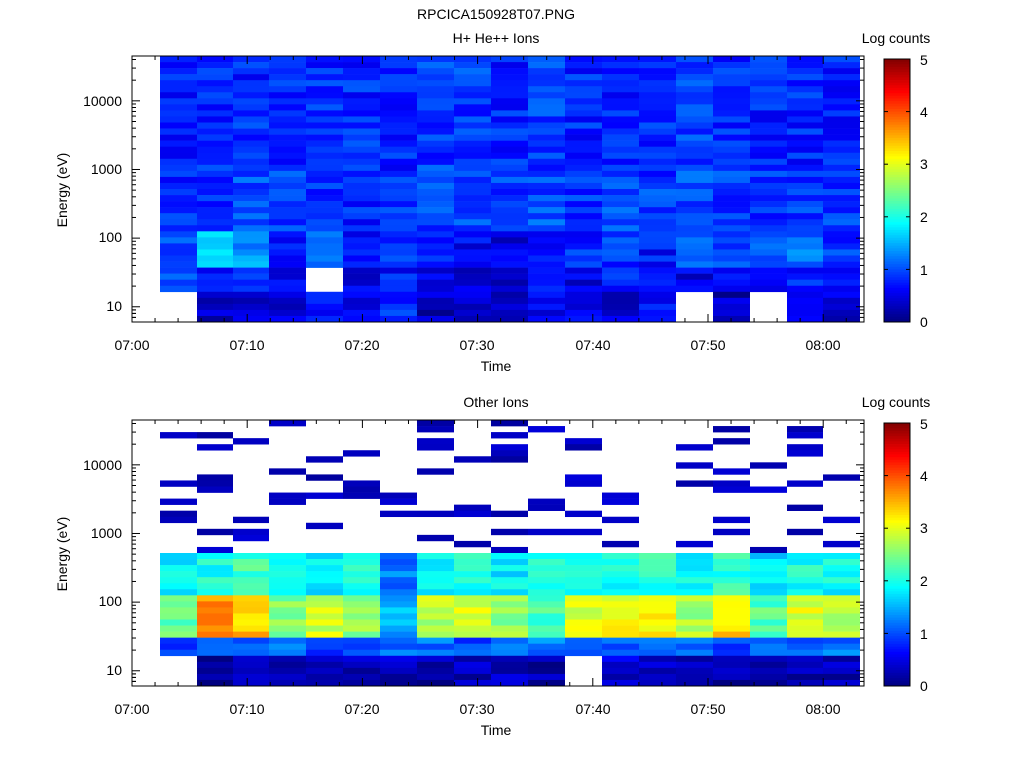 Image resolution: width=1024 pixels, height=768 pixels. What do you see at coordinates (822, 345) in the screenshot?
I see `x-tick-label: 08:00` at bounding box center [822, 345].